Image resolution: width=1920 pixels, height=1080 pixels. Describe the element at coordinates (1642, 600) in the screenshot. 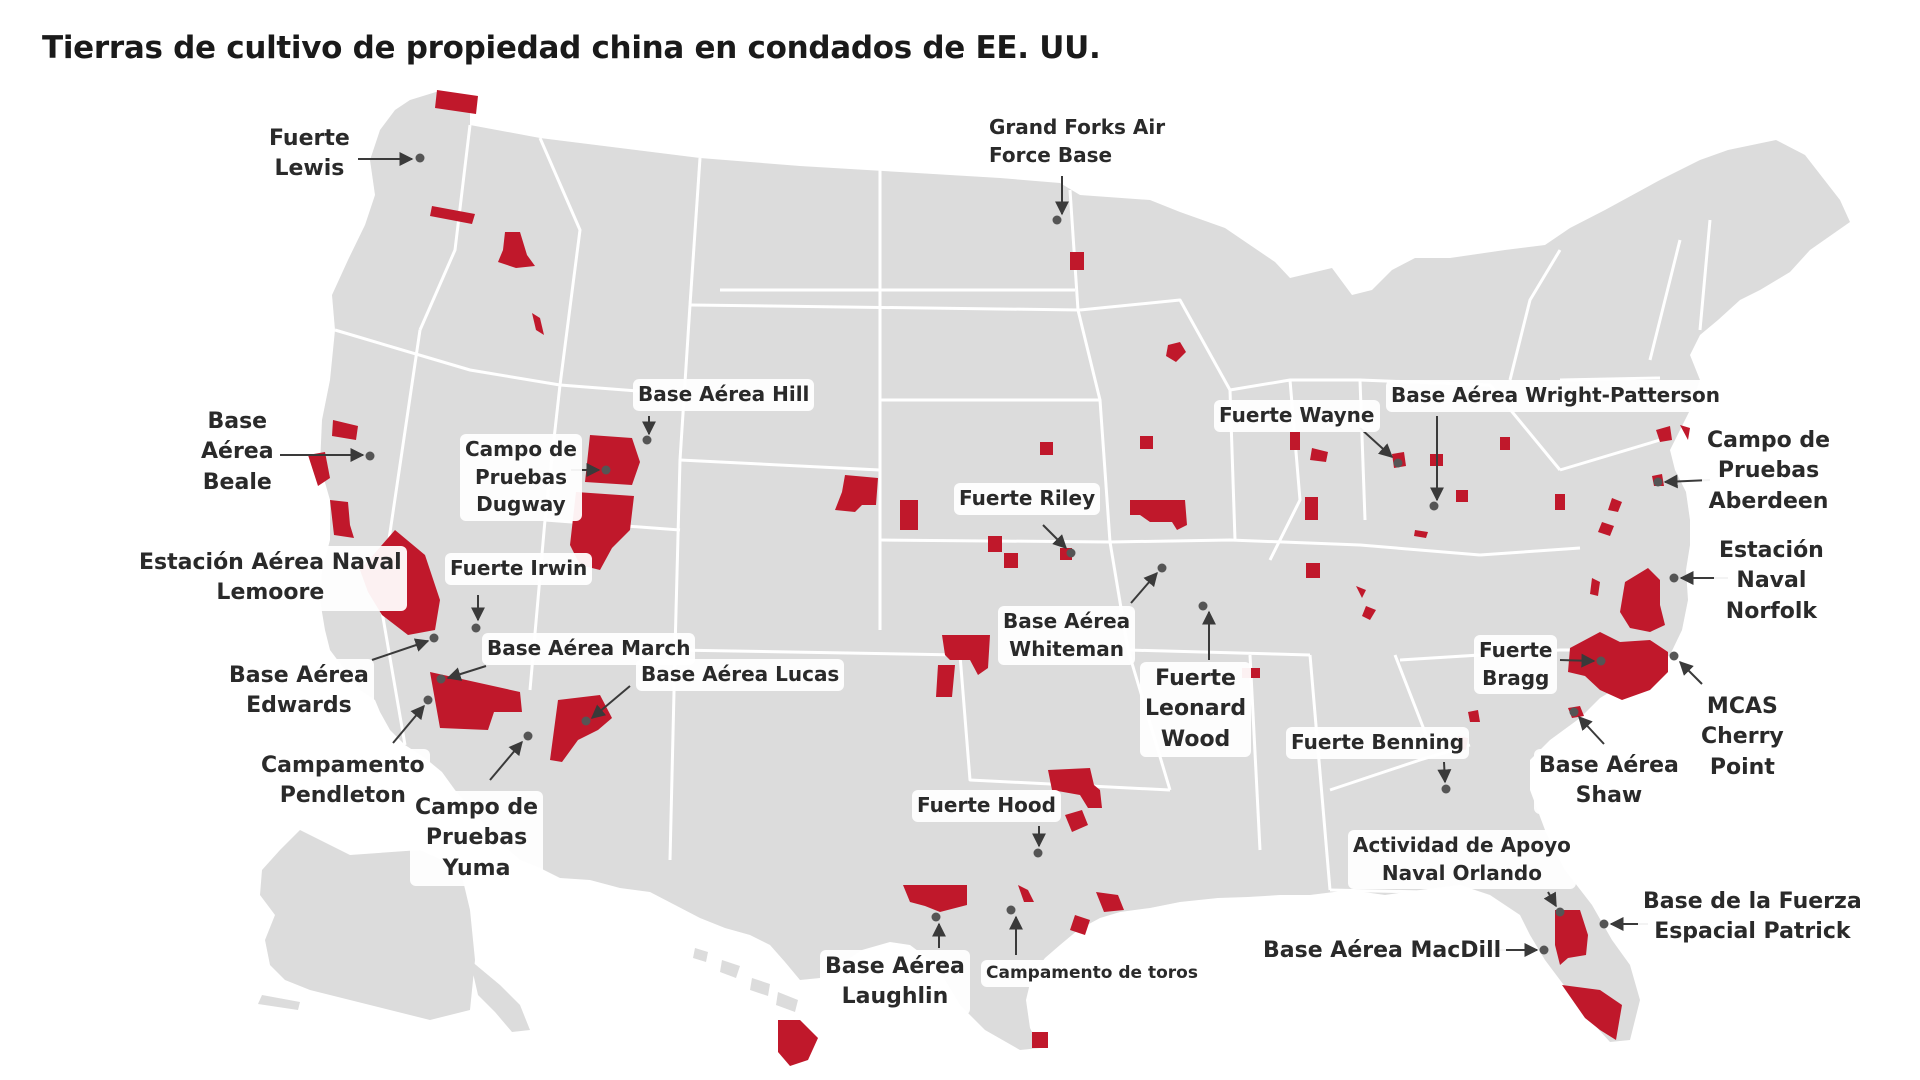

I see `county-va-tidewater` at that location.